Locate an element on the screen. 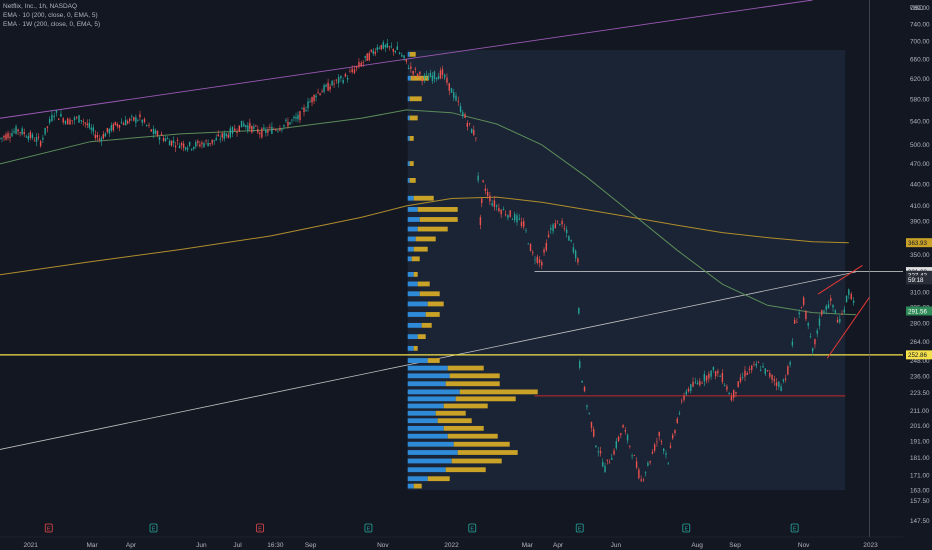  price-label-text: 59:18 is located at coordinates (916, 280).